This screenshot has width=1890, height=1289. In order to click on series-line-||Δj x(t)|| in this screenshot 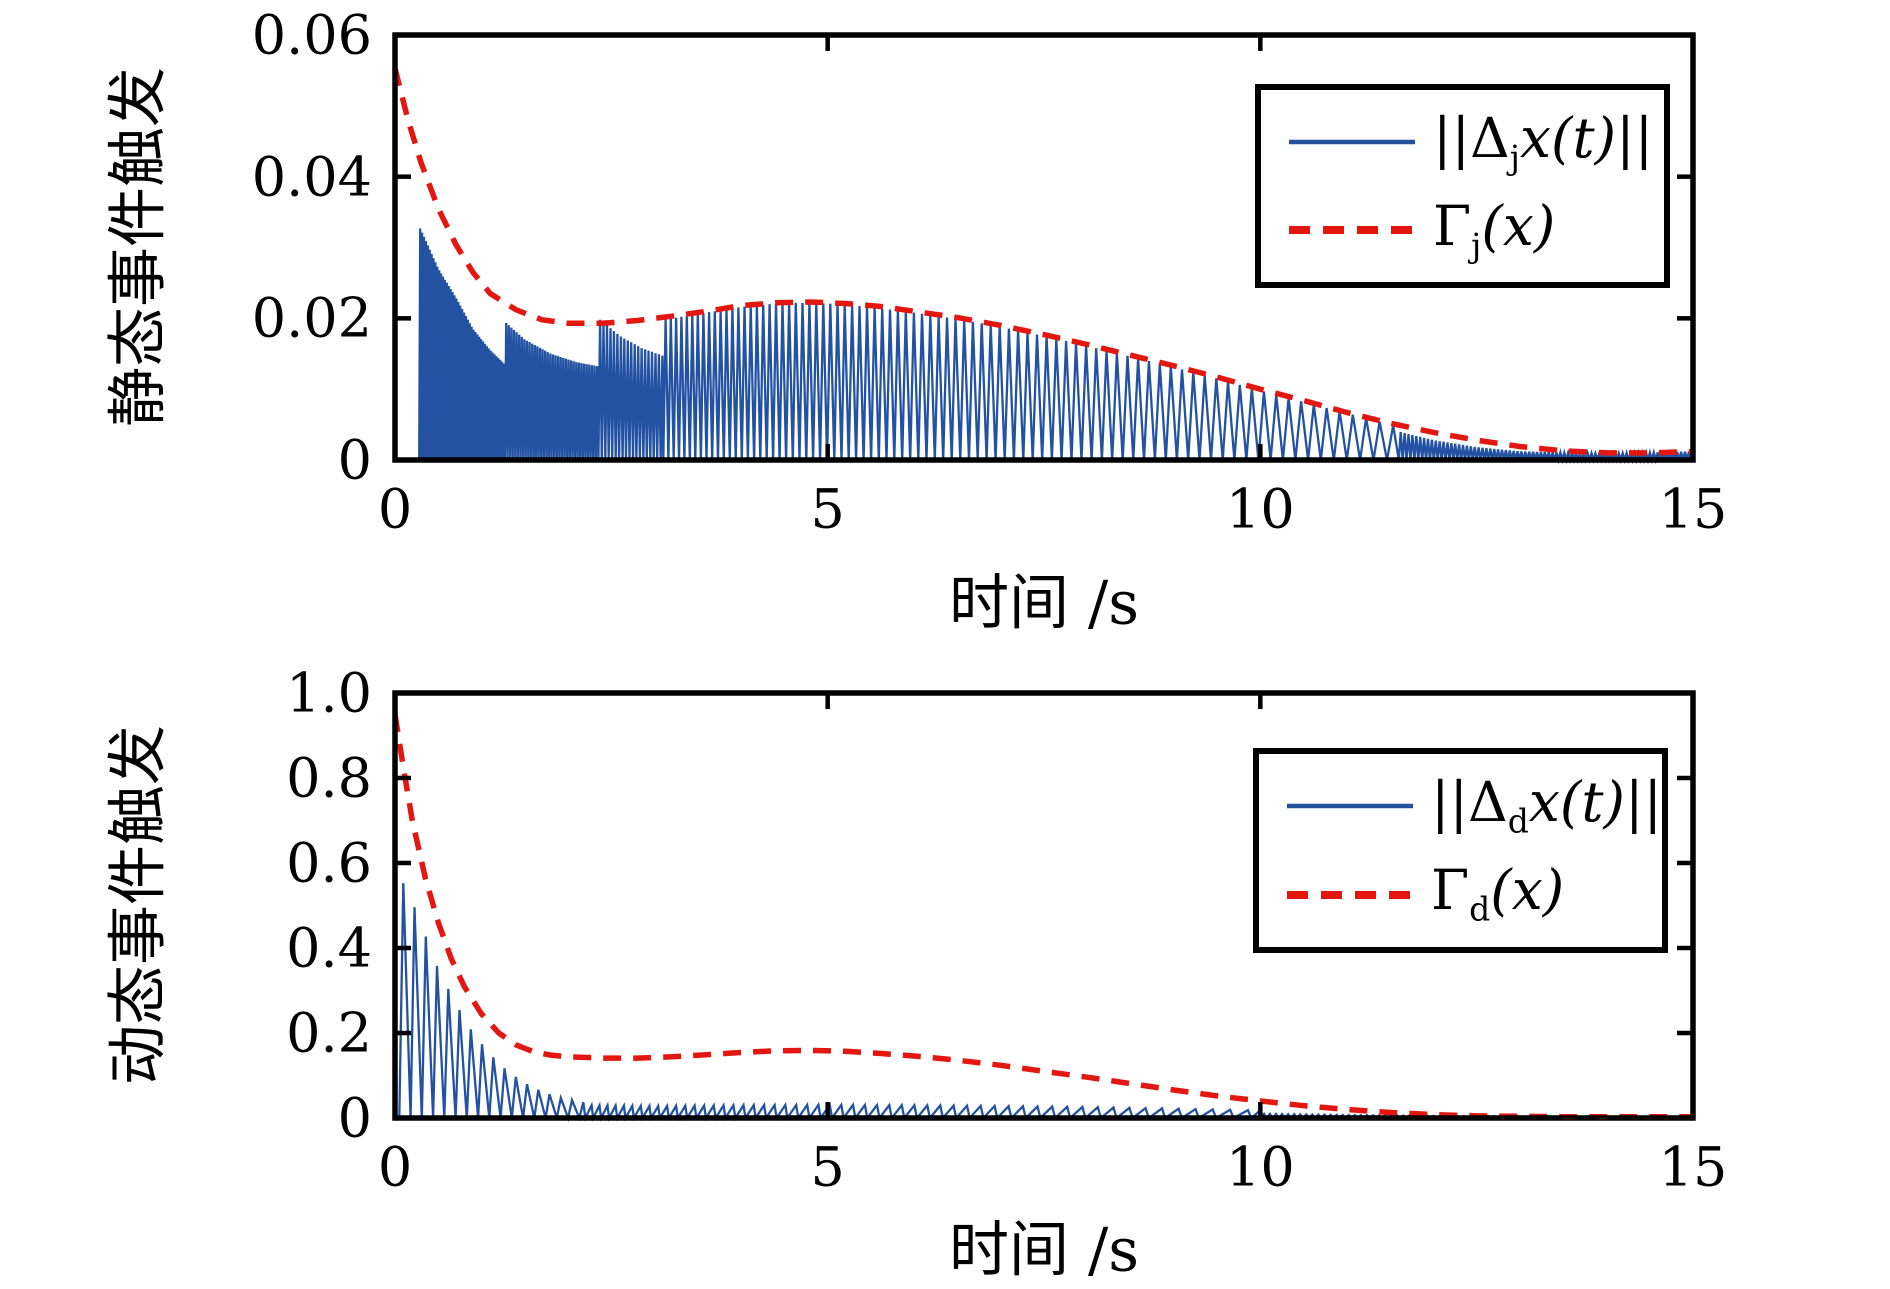, I will do `click(1045, 346)`.